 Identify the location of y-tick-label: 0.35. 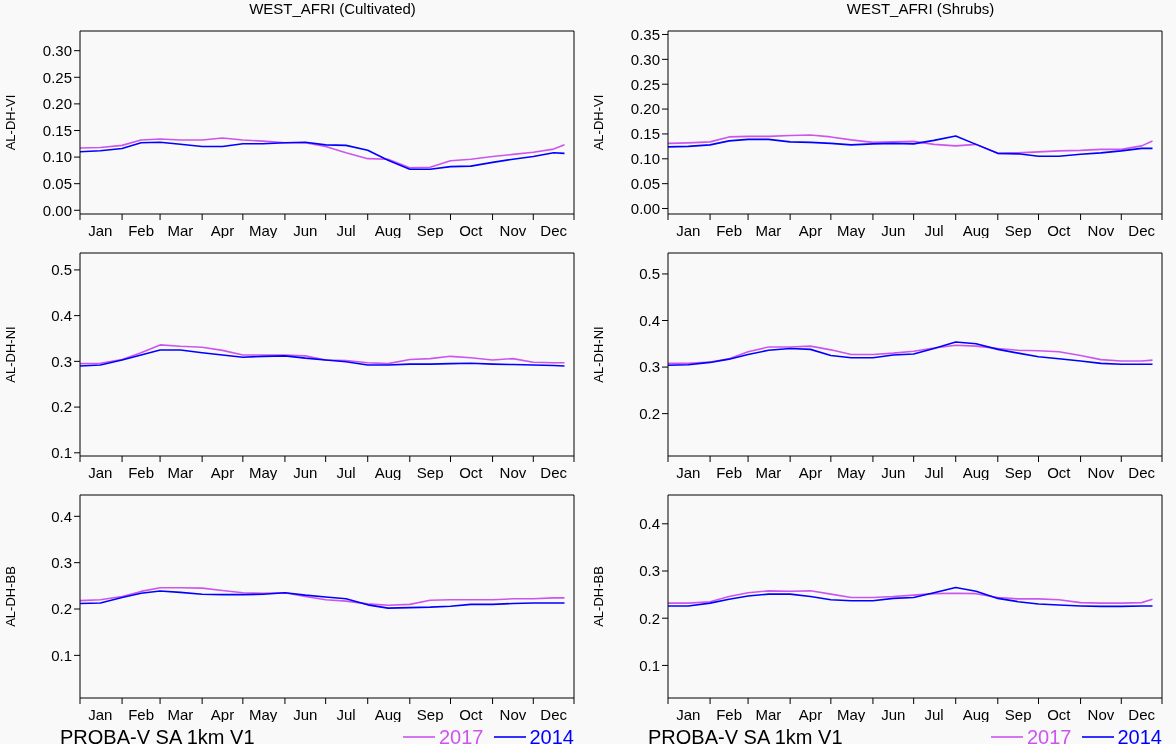
(645, 34).